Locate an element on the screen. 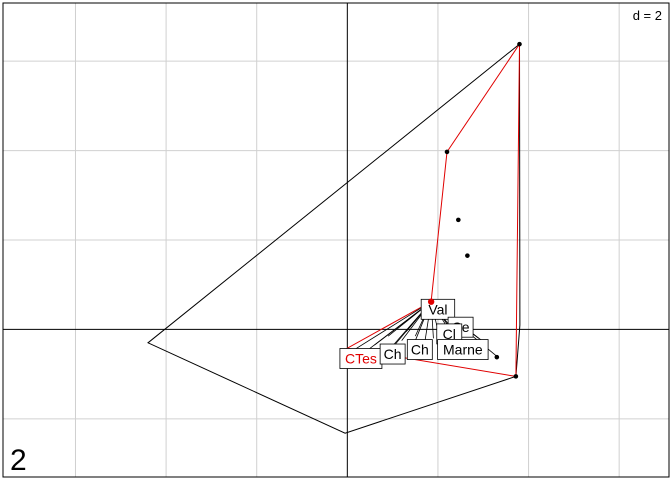  class-label: Cl is located at coordinates (449, 334).